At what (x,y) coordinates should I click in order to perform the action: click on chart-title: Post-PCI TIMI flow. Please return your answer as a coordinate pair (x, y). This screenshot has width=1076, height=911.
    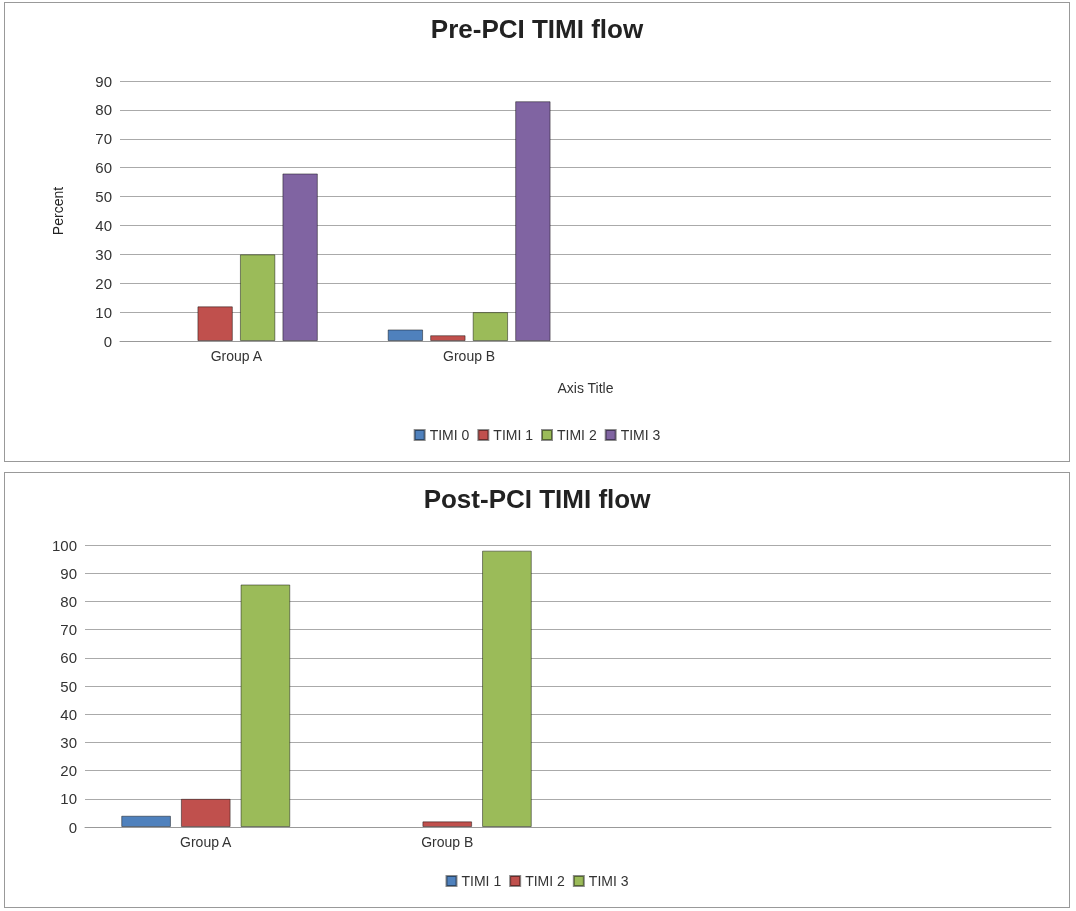
    Looking at the image, I should click on (537, 499).